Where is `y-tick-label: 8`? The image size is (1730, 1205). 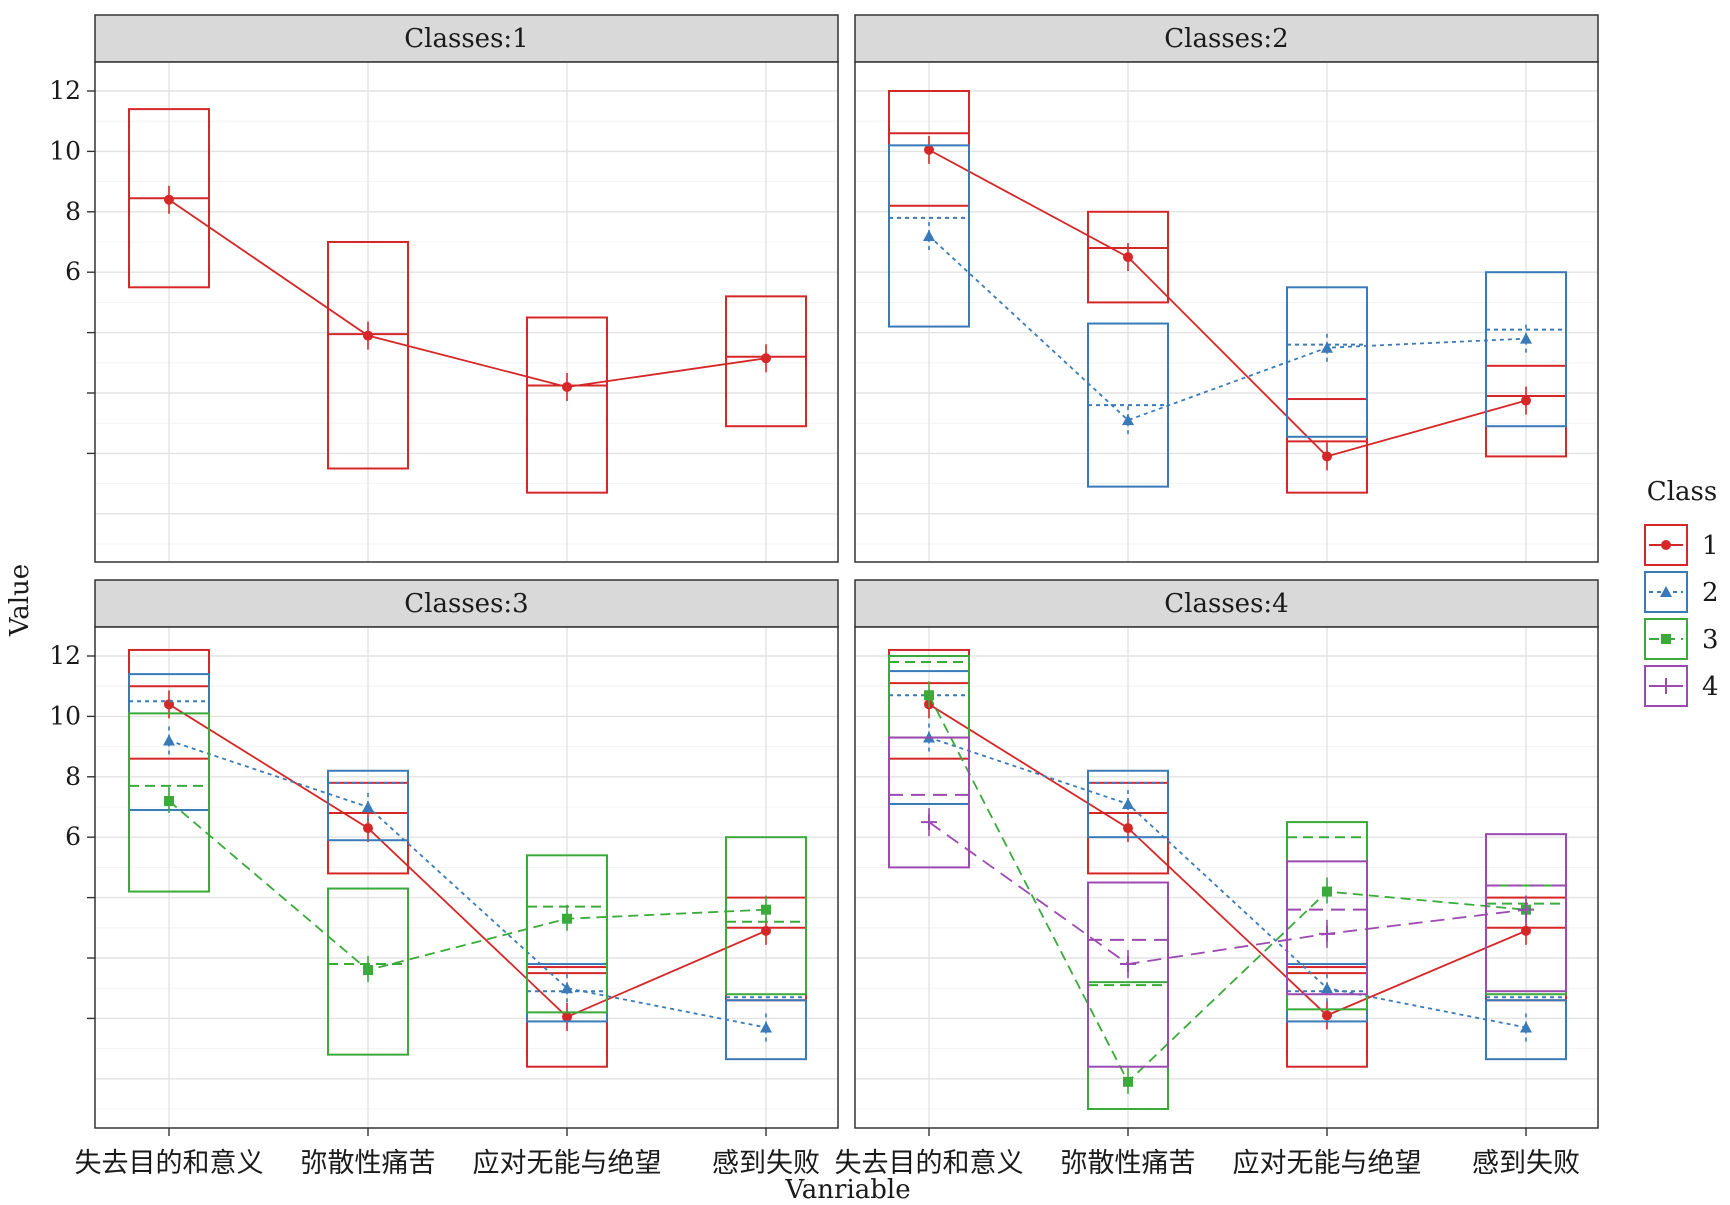 y-tick-label: 8 is located at coordinates (73, 776).